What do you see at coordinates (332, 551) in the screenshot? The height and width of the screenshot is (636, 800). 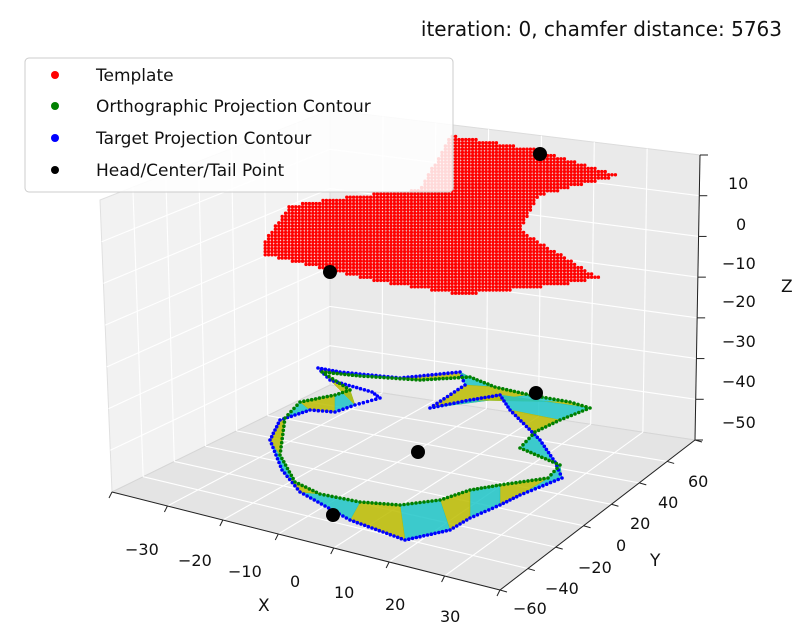 I see `x-tick-mark` at bounding box center [332, 551].